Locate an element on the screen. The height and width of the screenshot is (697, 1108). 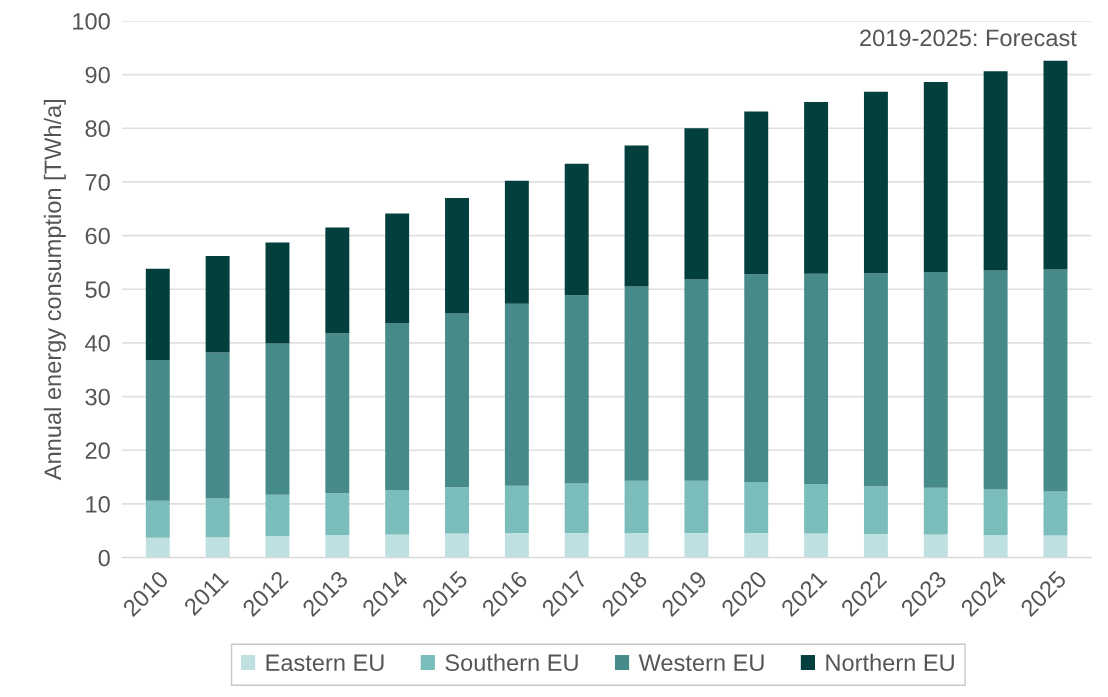
annotation: 2019-2025: Forecast is located at coordinates (968, 38).